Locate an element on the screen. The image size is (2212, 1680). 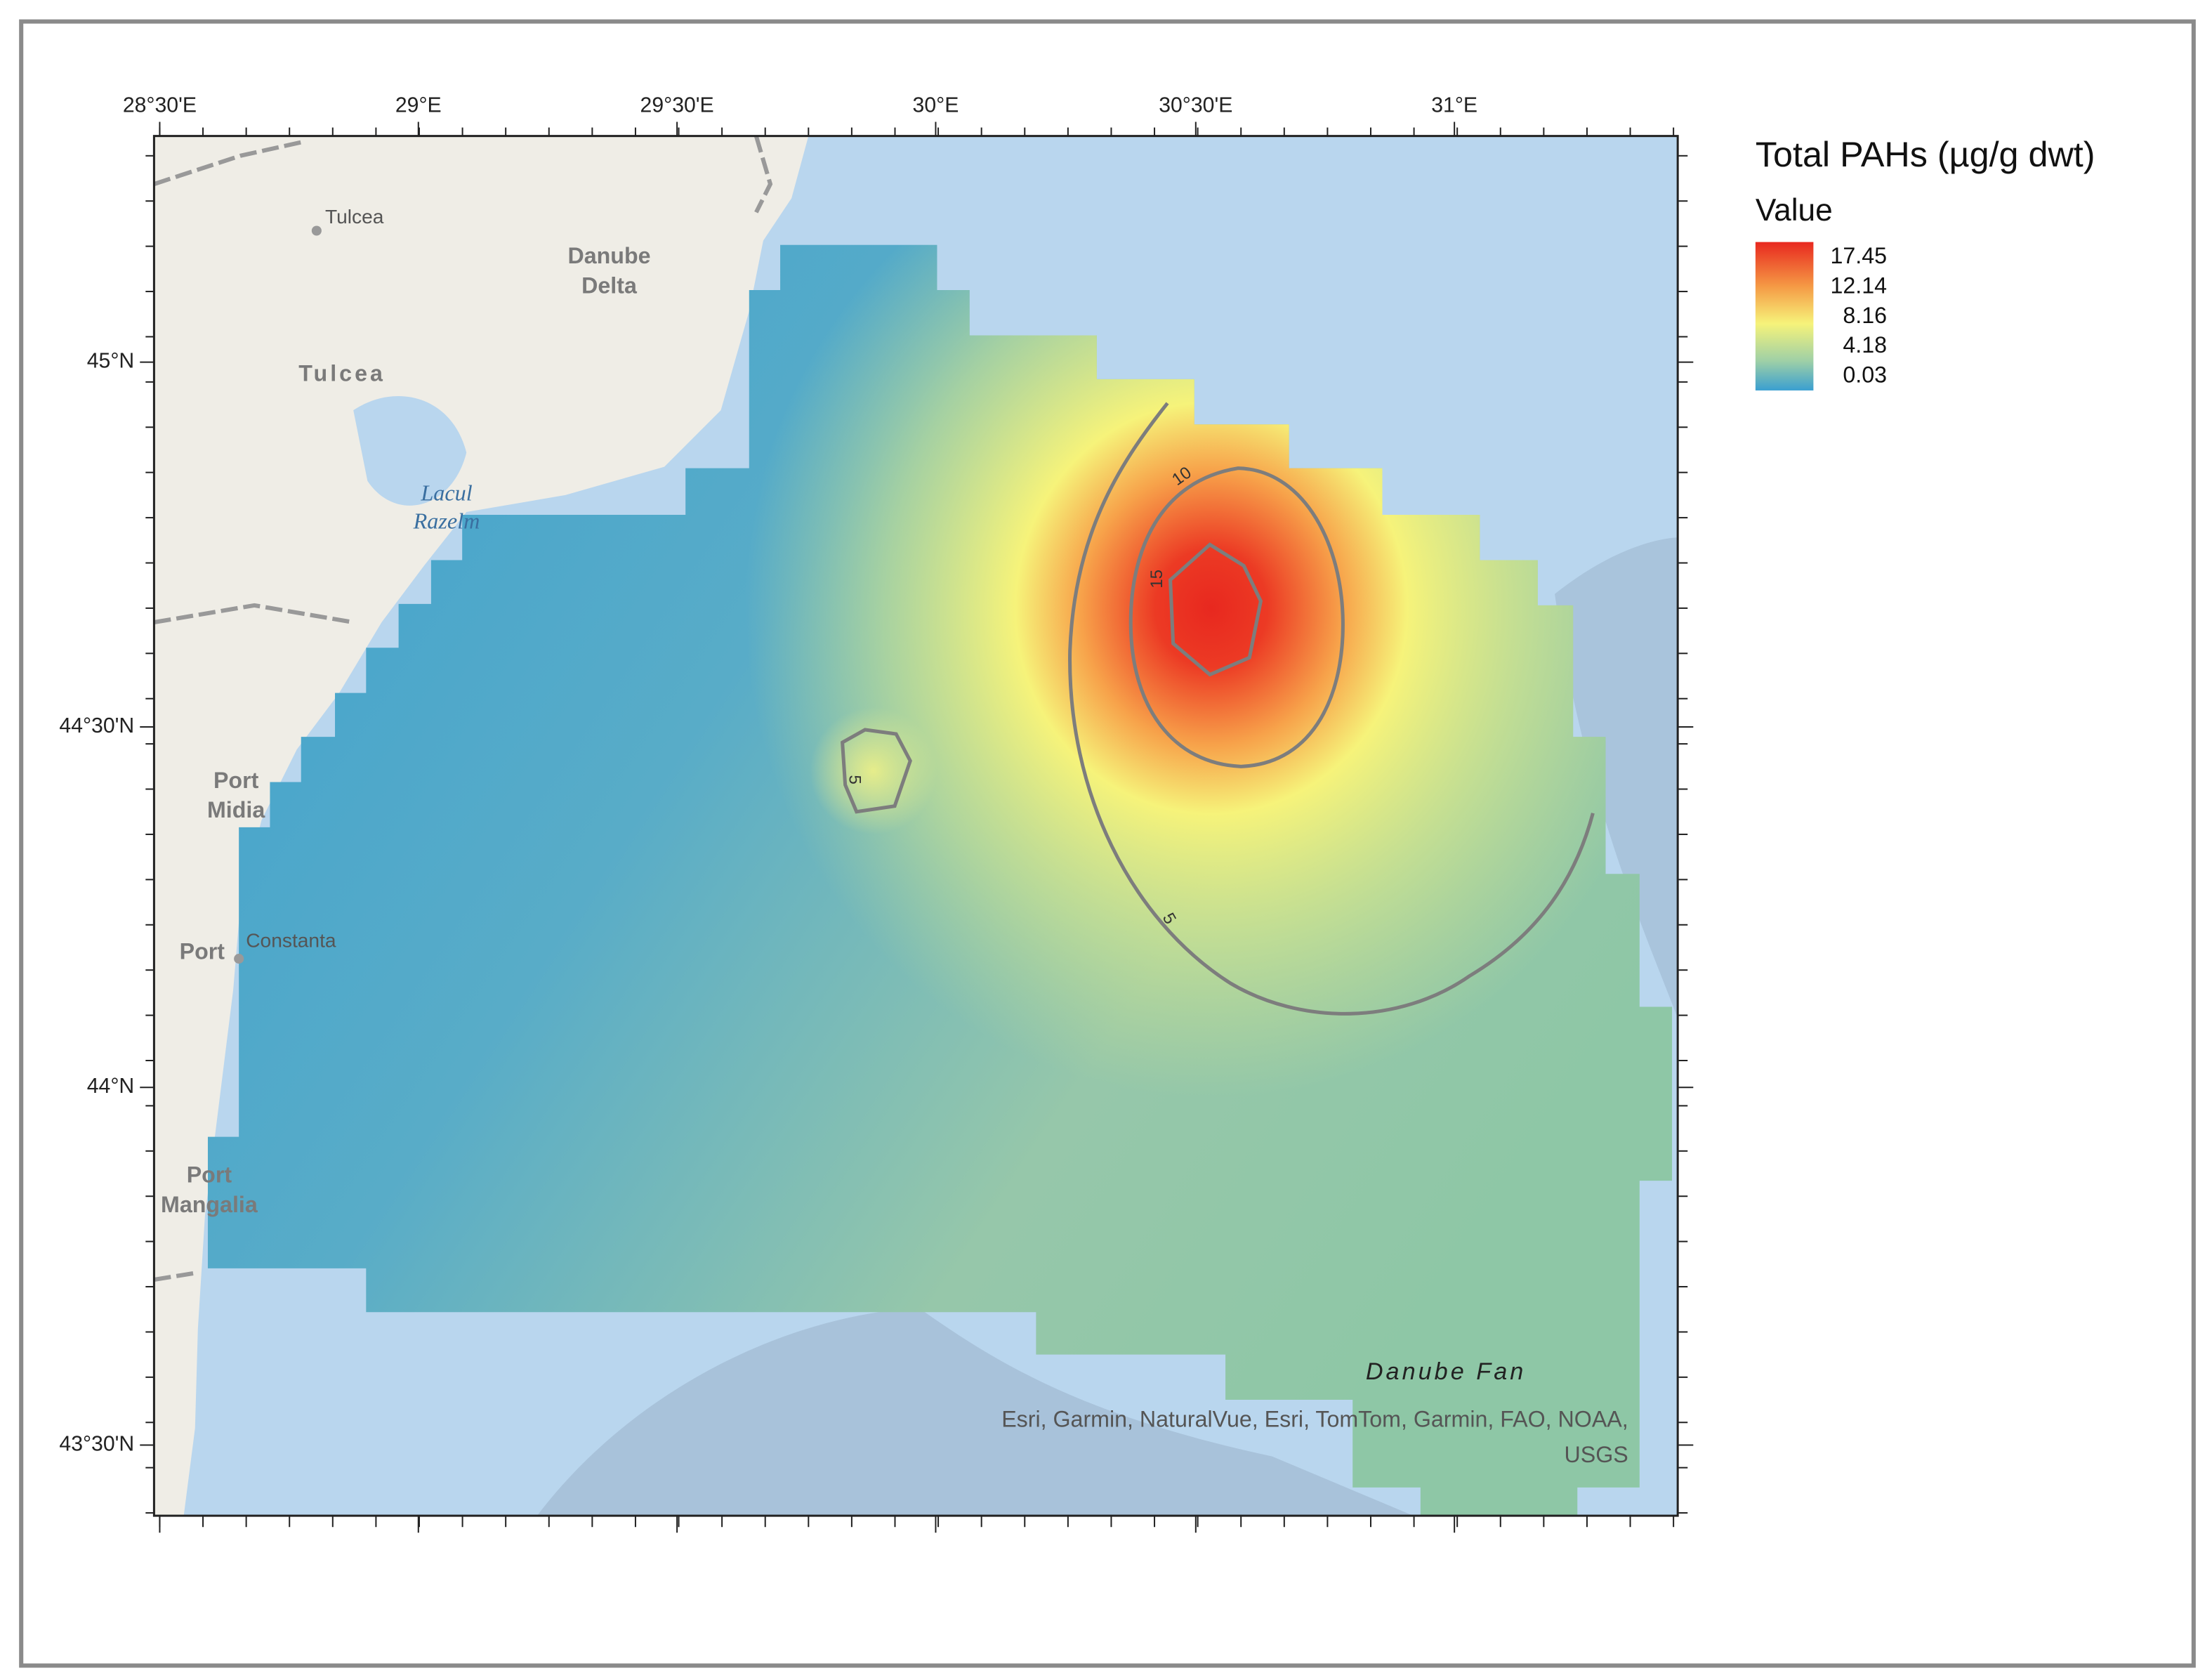
place-label: Razelm is located at coordinates (446, 521).